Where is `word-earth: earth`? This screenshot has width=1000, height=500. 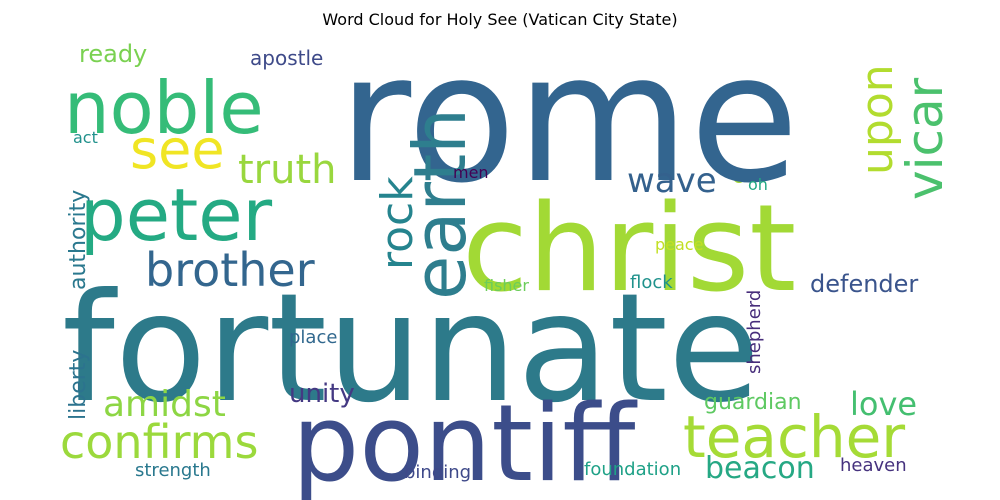
word-earth: earth is located at coordinates (440, 204).